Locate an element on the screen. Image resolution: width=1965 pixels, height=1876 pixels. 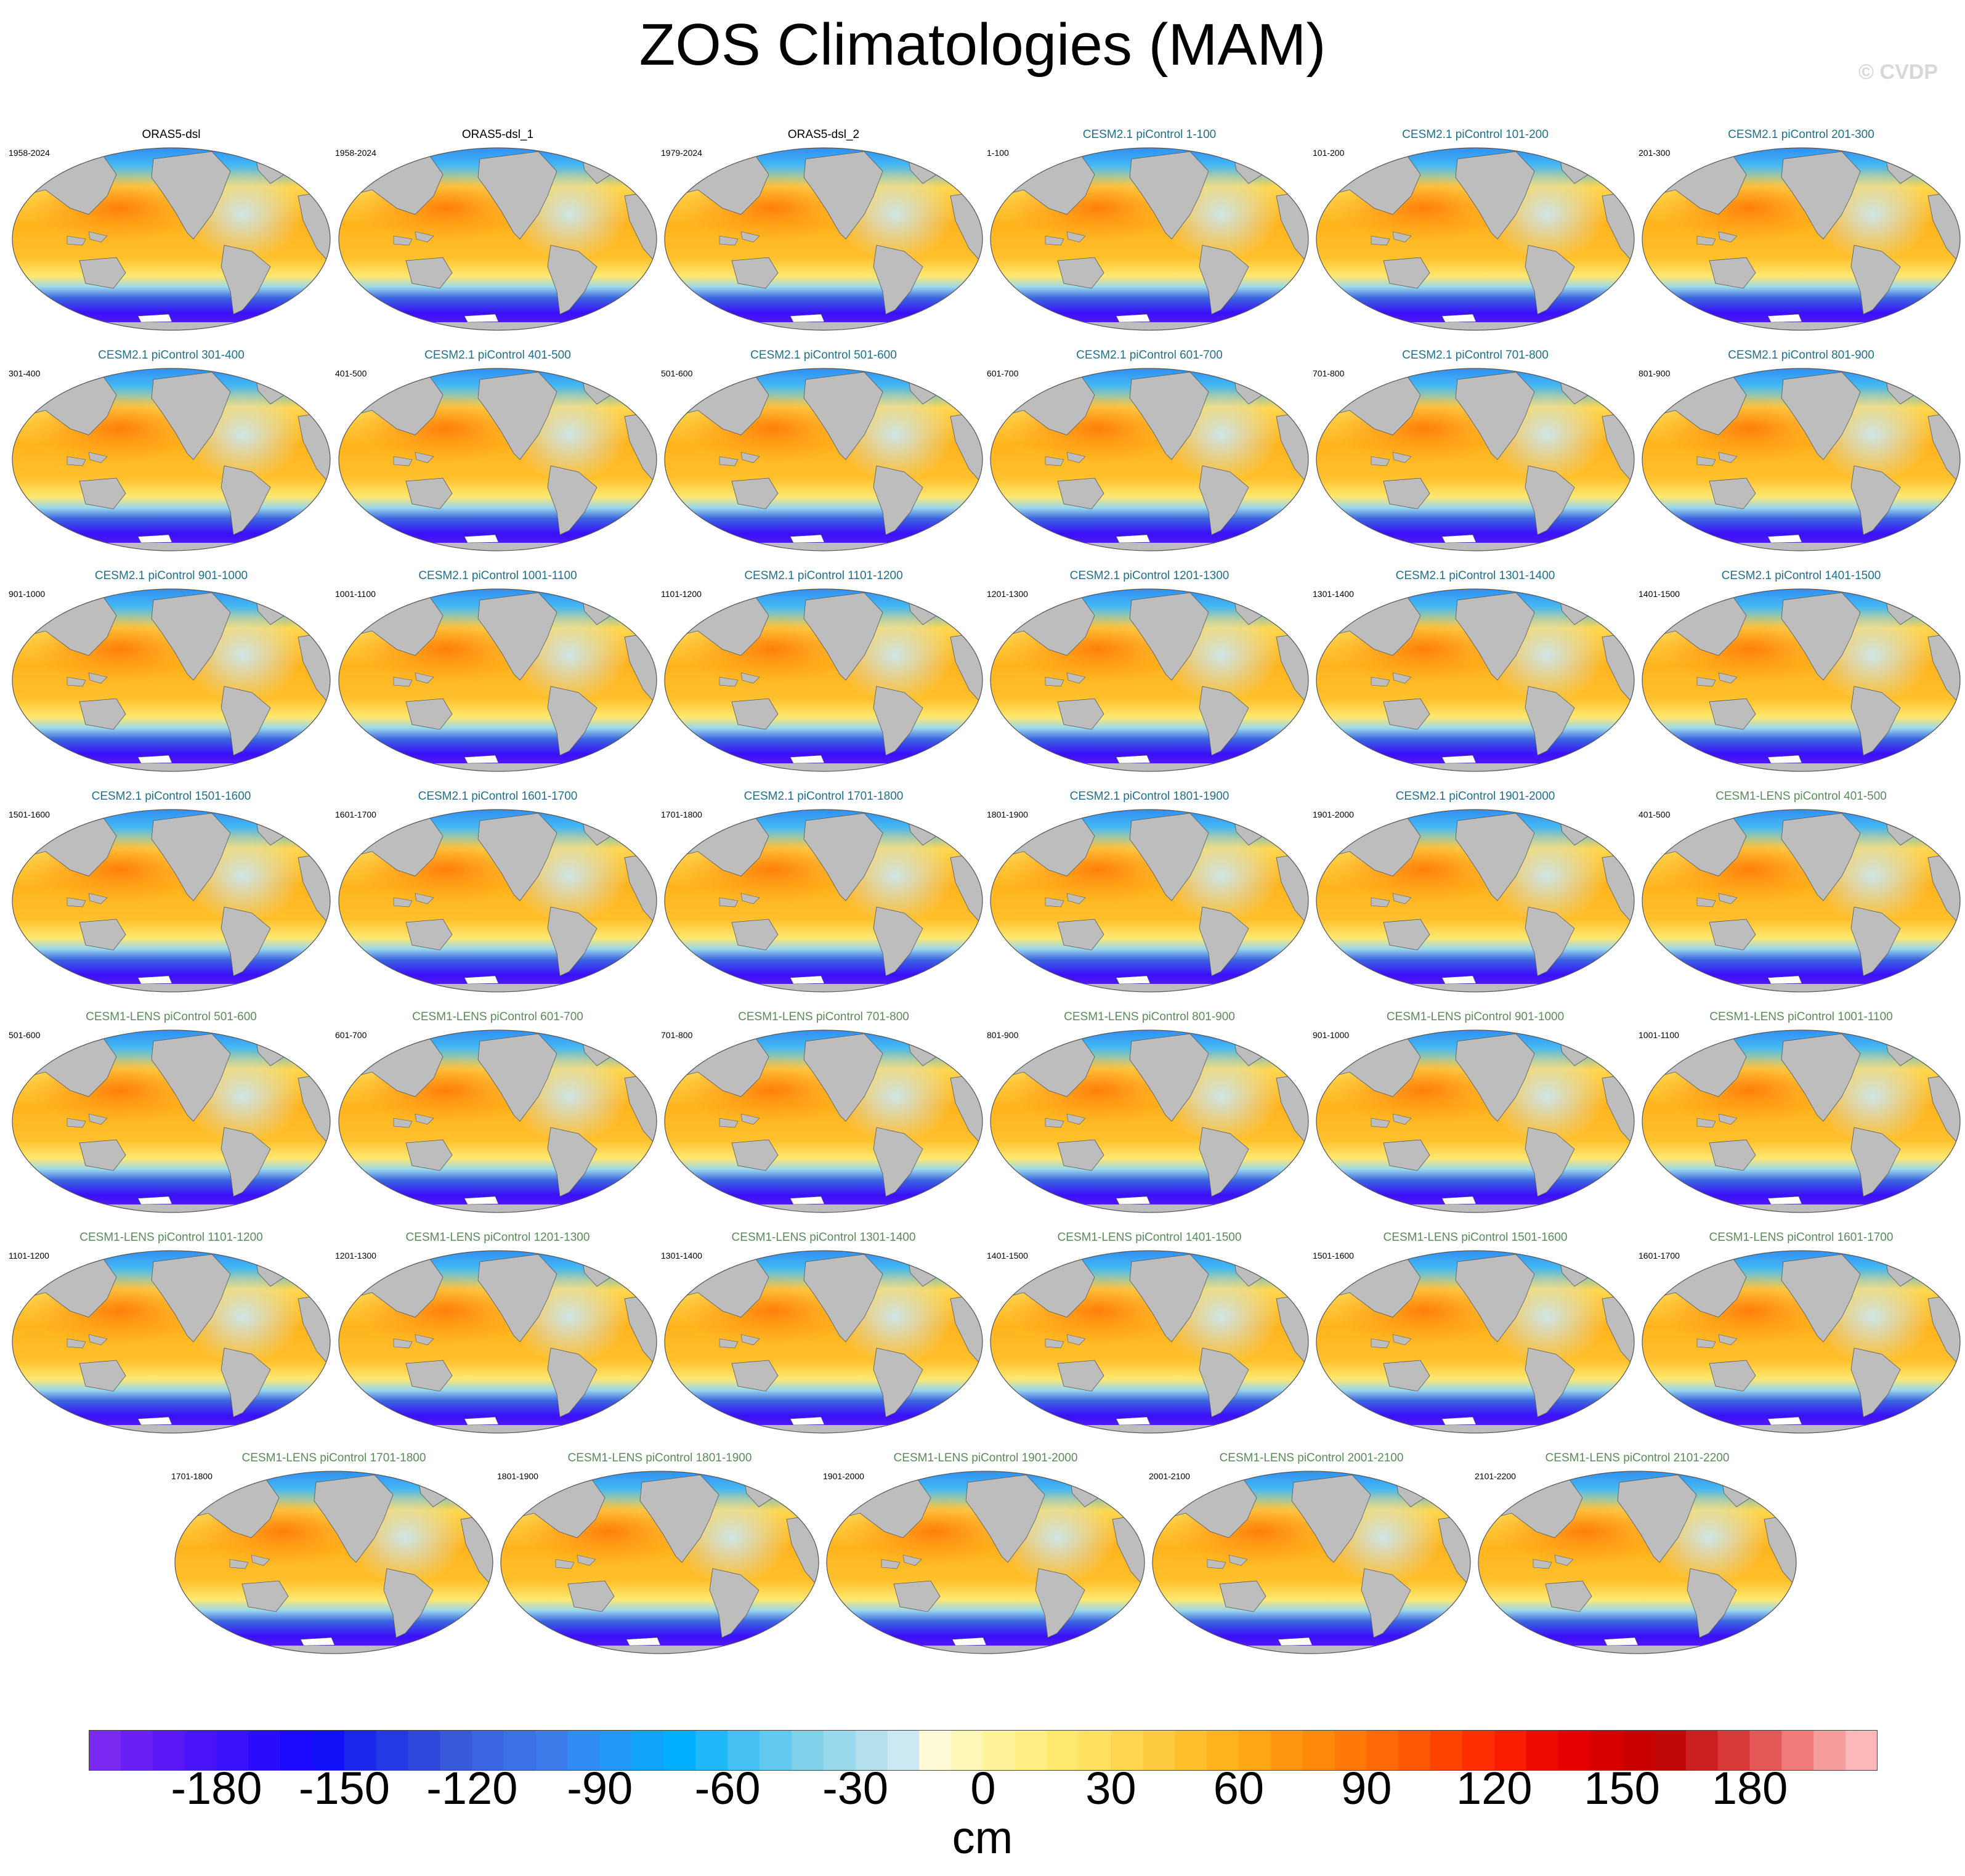
map-panel: CESM1-LENS piControl 1701-1800 1701-1800 is located at coordinates (334, 1560).